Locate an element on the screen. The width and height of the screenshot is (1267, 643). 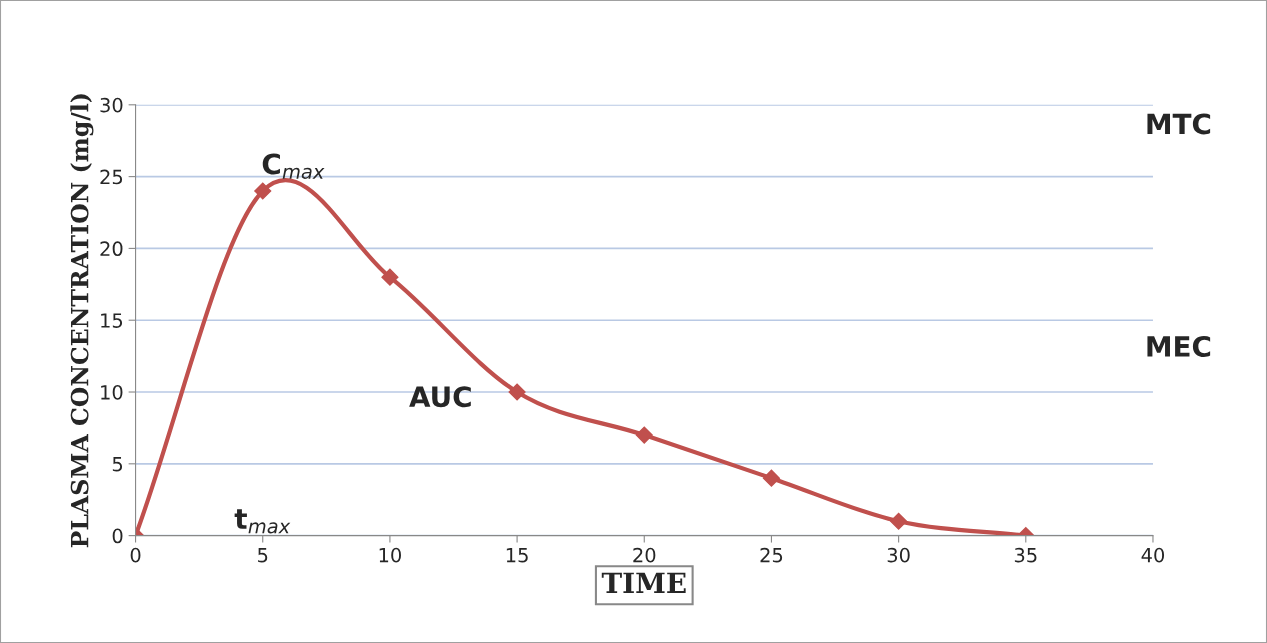
y-tick-label: 5 is located at coordinates (117, 464).